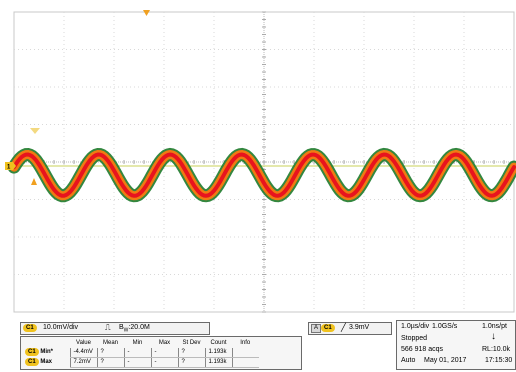  I want to click on point-interval-value: 1.0ns/pt, so click(494, 326).